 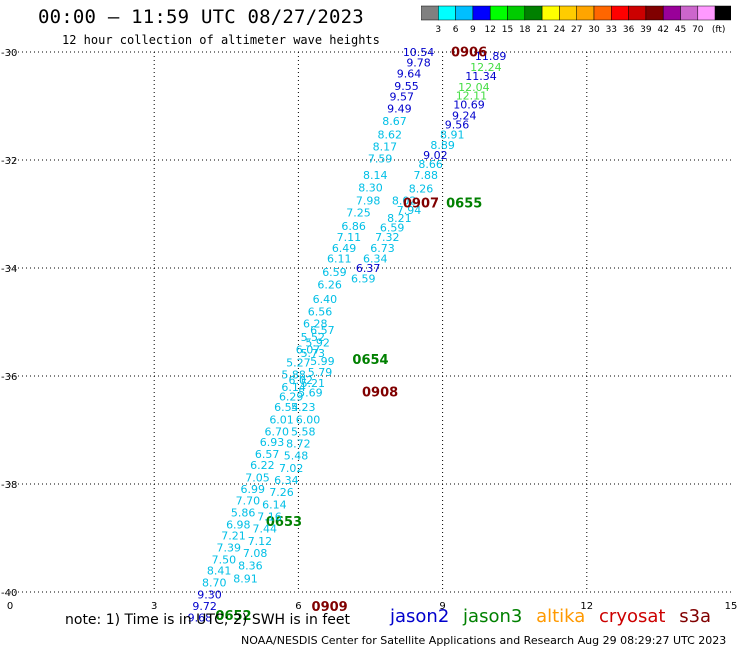 What do you see at coordinates (486, 67) in the screenshot?
I see `wave-height-label: 12.24` at bounding box center [486, 67].